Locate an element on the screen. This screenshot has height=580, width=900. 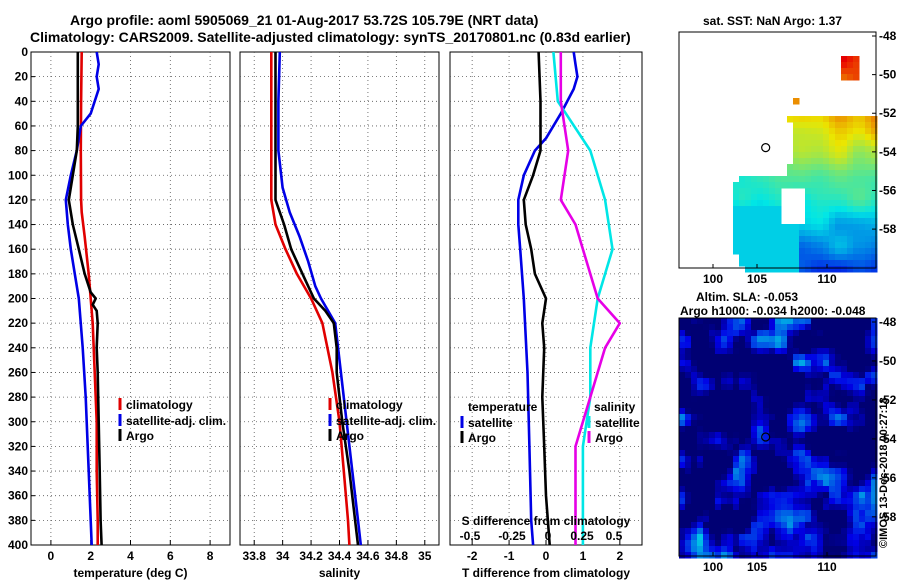
s-tick-label: 0.5 is located at coordinates (614, 536).